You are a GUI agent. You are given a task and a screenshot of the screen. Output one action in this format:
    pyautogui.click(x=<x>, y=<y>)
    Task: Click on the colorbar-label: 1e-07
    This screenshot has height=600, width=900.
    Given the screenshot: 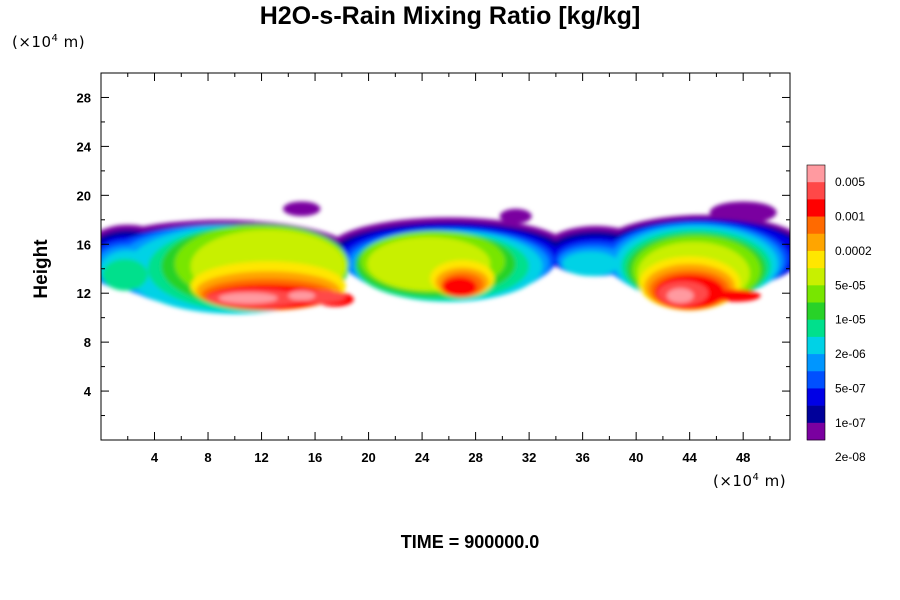 What is the action you would take?
    pyautogui.click(x=850, y=423)
    